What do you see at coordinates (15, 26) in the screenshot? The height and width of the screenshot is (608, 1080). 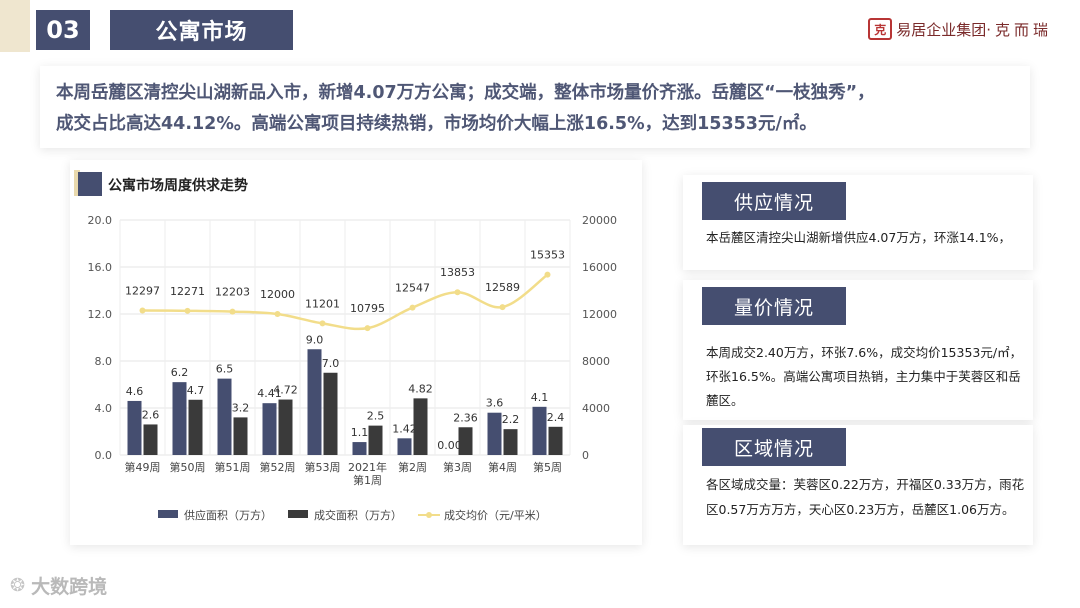 I see `corner-decoration` at bounding box center [15, 26].